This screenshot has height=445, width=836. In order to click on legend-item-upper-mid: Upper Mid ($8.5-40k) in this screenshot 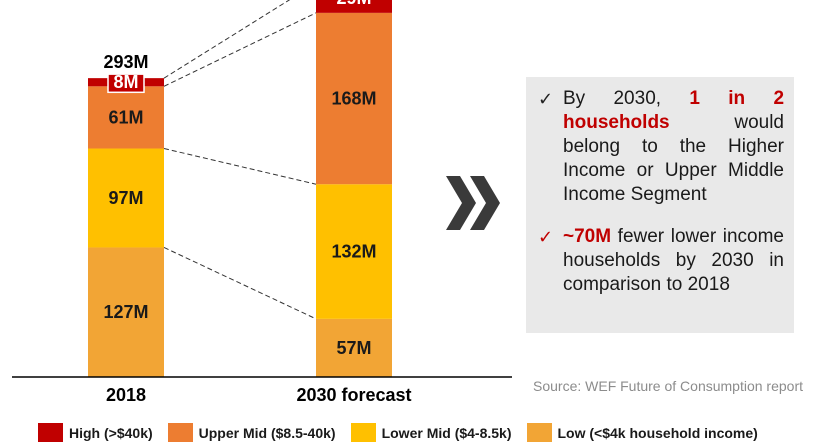, I will do `click(251, 432)`.